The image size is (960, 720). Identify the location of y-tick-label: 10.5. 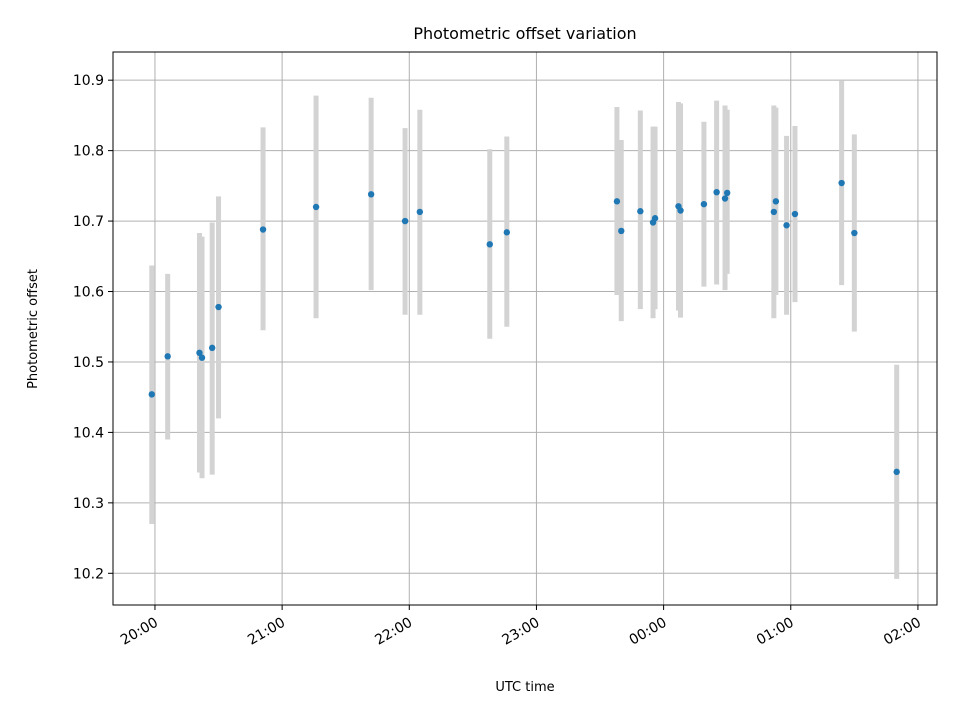
(88, 363).